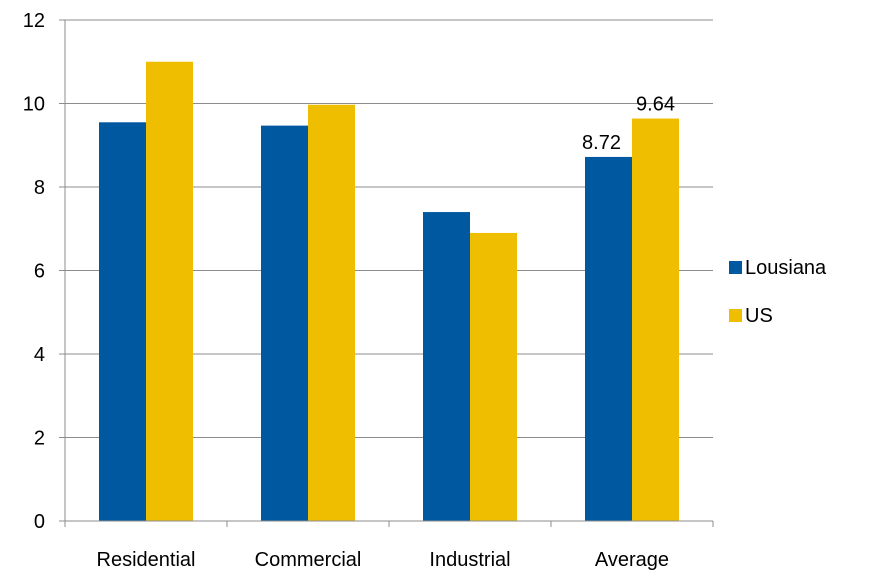 This screenshot has width=883, height=581. What do you see at coordinates (34, 105) in the screenshot?
I see `y-tick-label: 10` at bounding box center [34, 105].